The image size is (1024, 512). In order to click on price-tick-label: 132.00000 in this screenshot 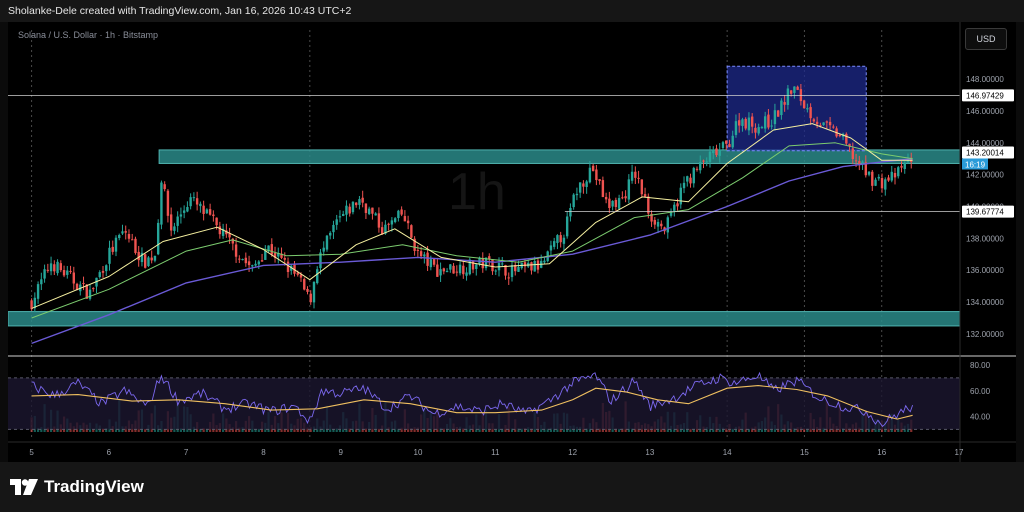, I will do `click(985, 334)`.